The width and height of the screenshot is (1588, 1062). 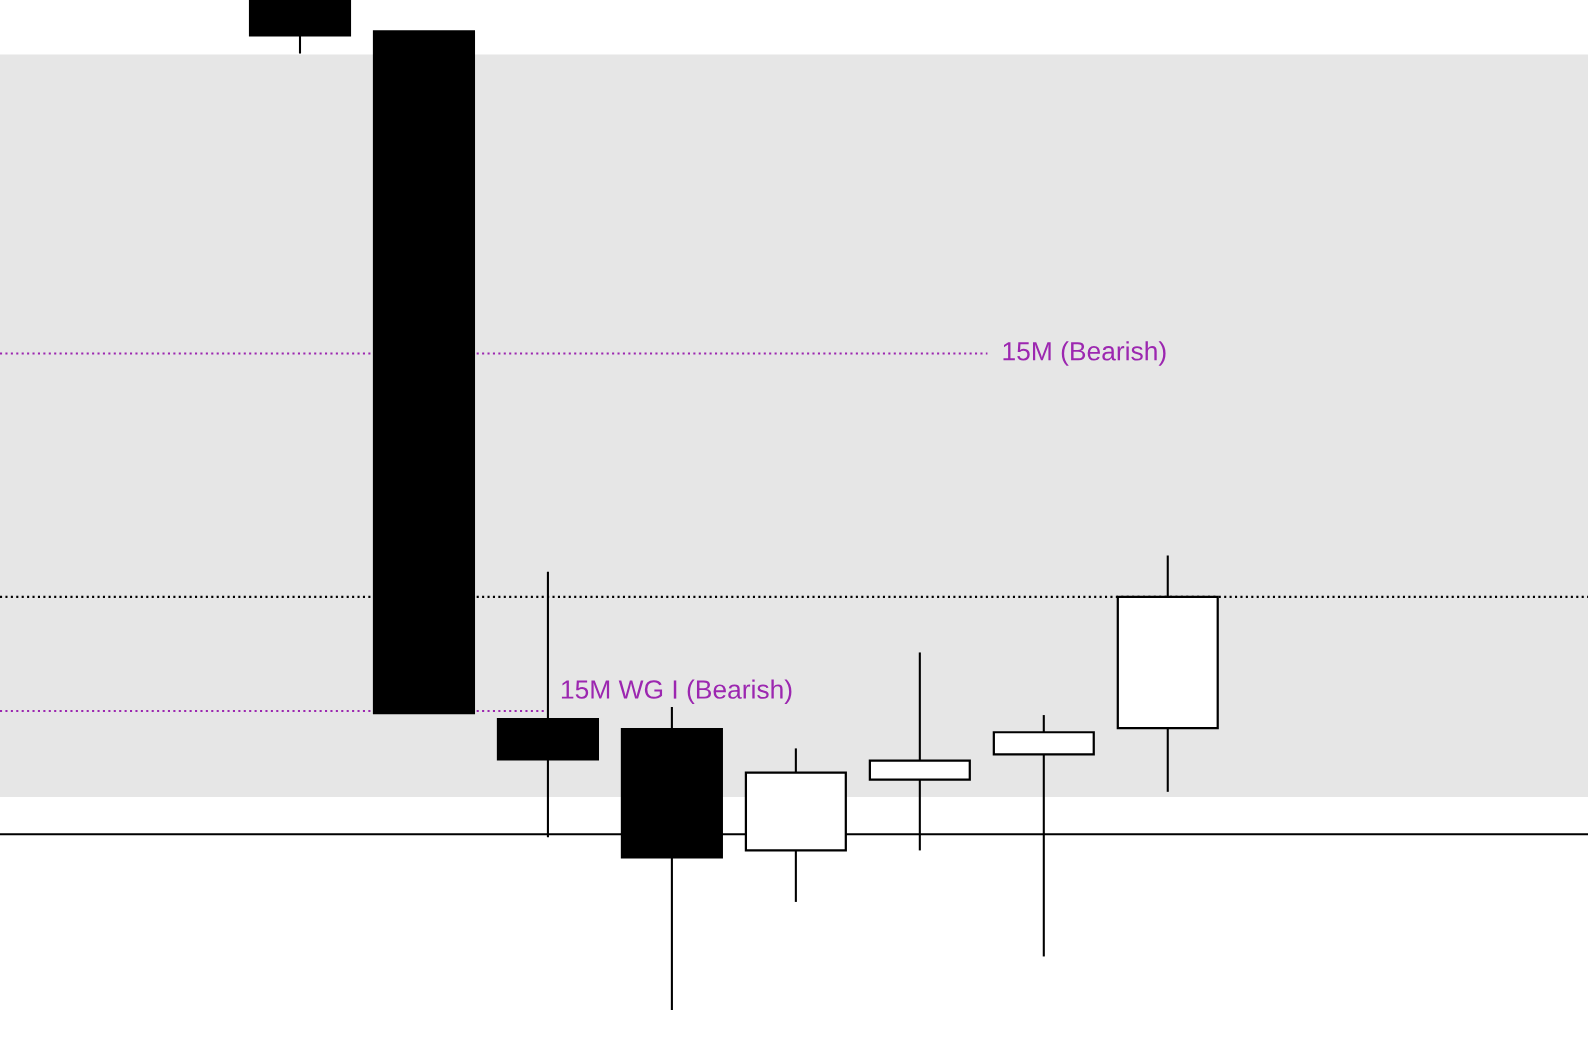 I want to click on candlestick, so click(x=424, y=372).